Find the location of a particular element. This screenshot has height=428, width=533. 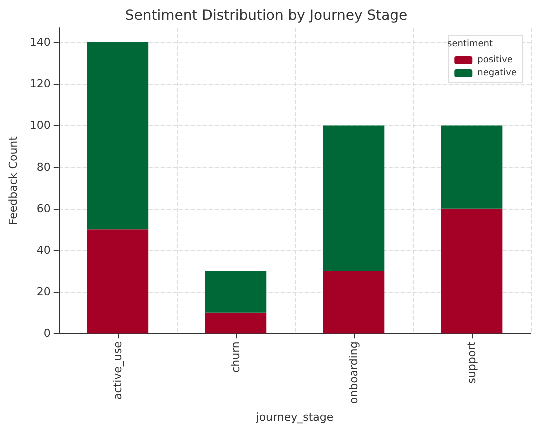

chart-title: Sentiment Distribution by Journey Stage is located at coordinates (266, 16).